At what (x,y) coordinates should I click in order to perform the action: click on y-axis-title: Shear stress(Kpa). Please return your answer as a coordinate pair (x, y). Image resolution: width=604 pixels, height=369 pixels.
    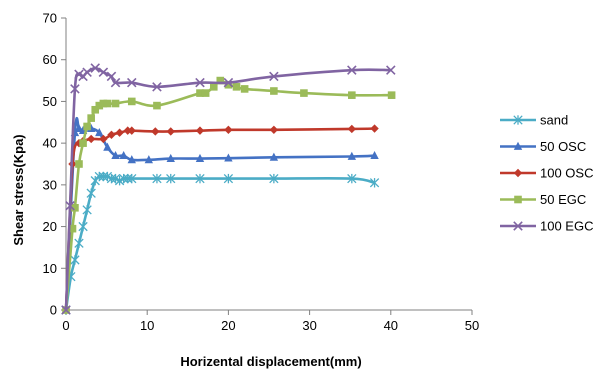
    Looking at the image, I should click on (18, 189).